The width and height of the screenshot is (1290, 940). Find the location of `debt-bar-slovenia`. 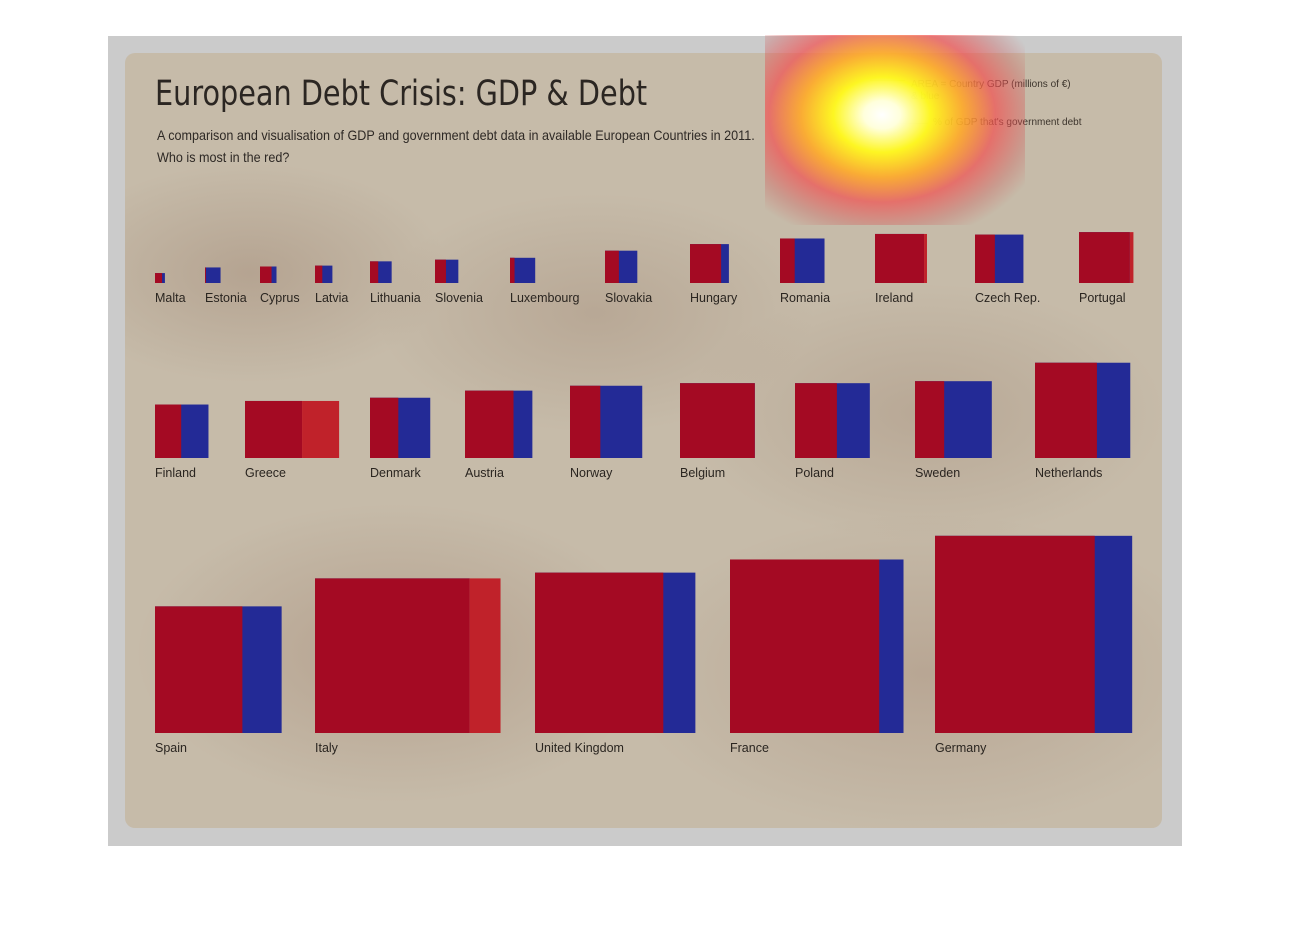

debt-bar-slovenia is located at coordinates (440, 271).